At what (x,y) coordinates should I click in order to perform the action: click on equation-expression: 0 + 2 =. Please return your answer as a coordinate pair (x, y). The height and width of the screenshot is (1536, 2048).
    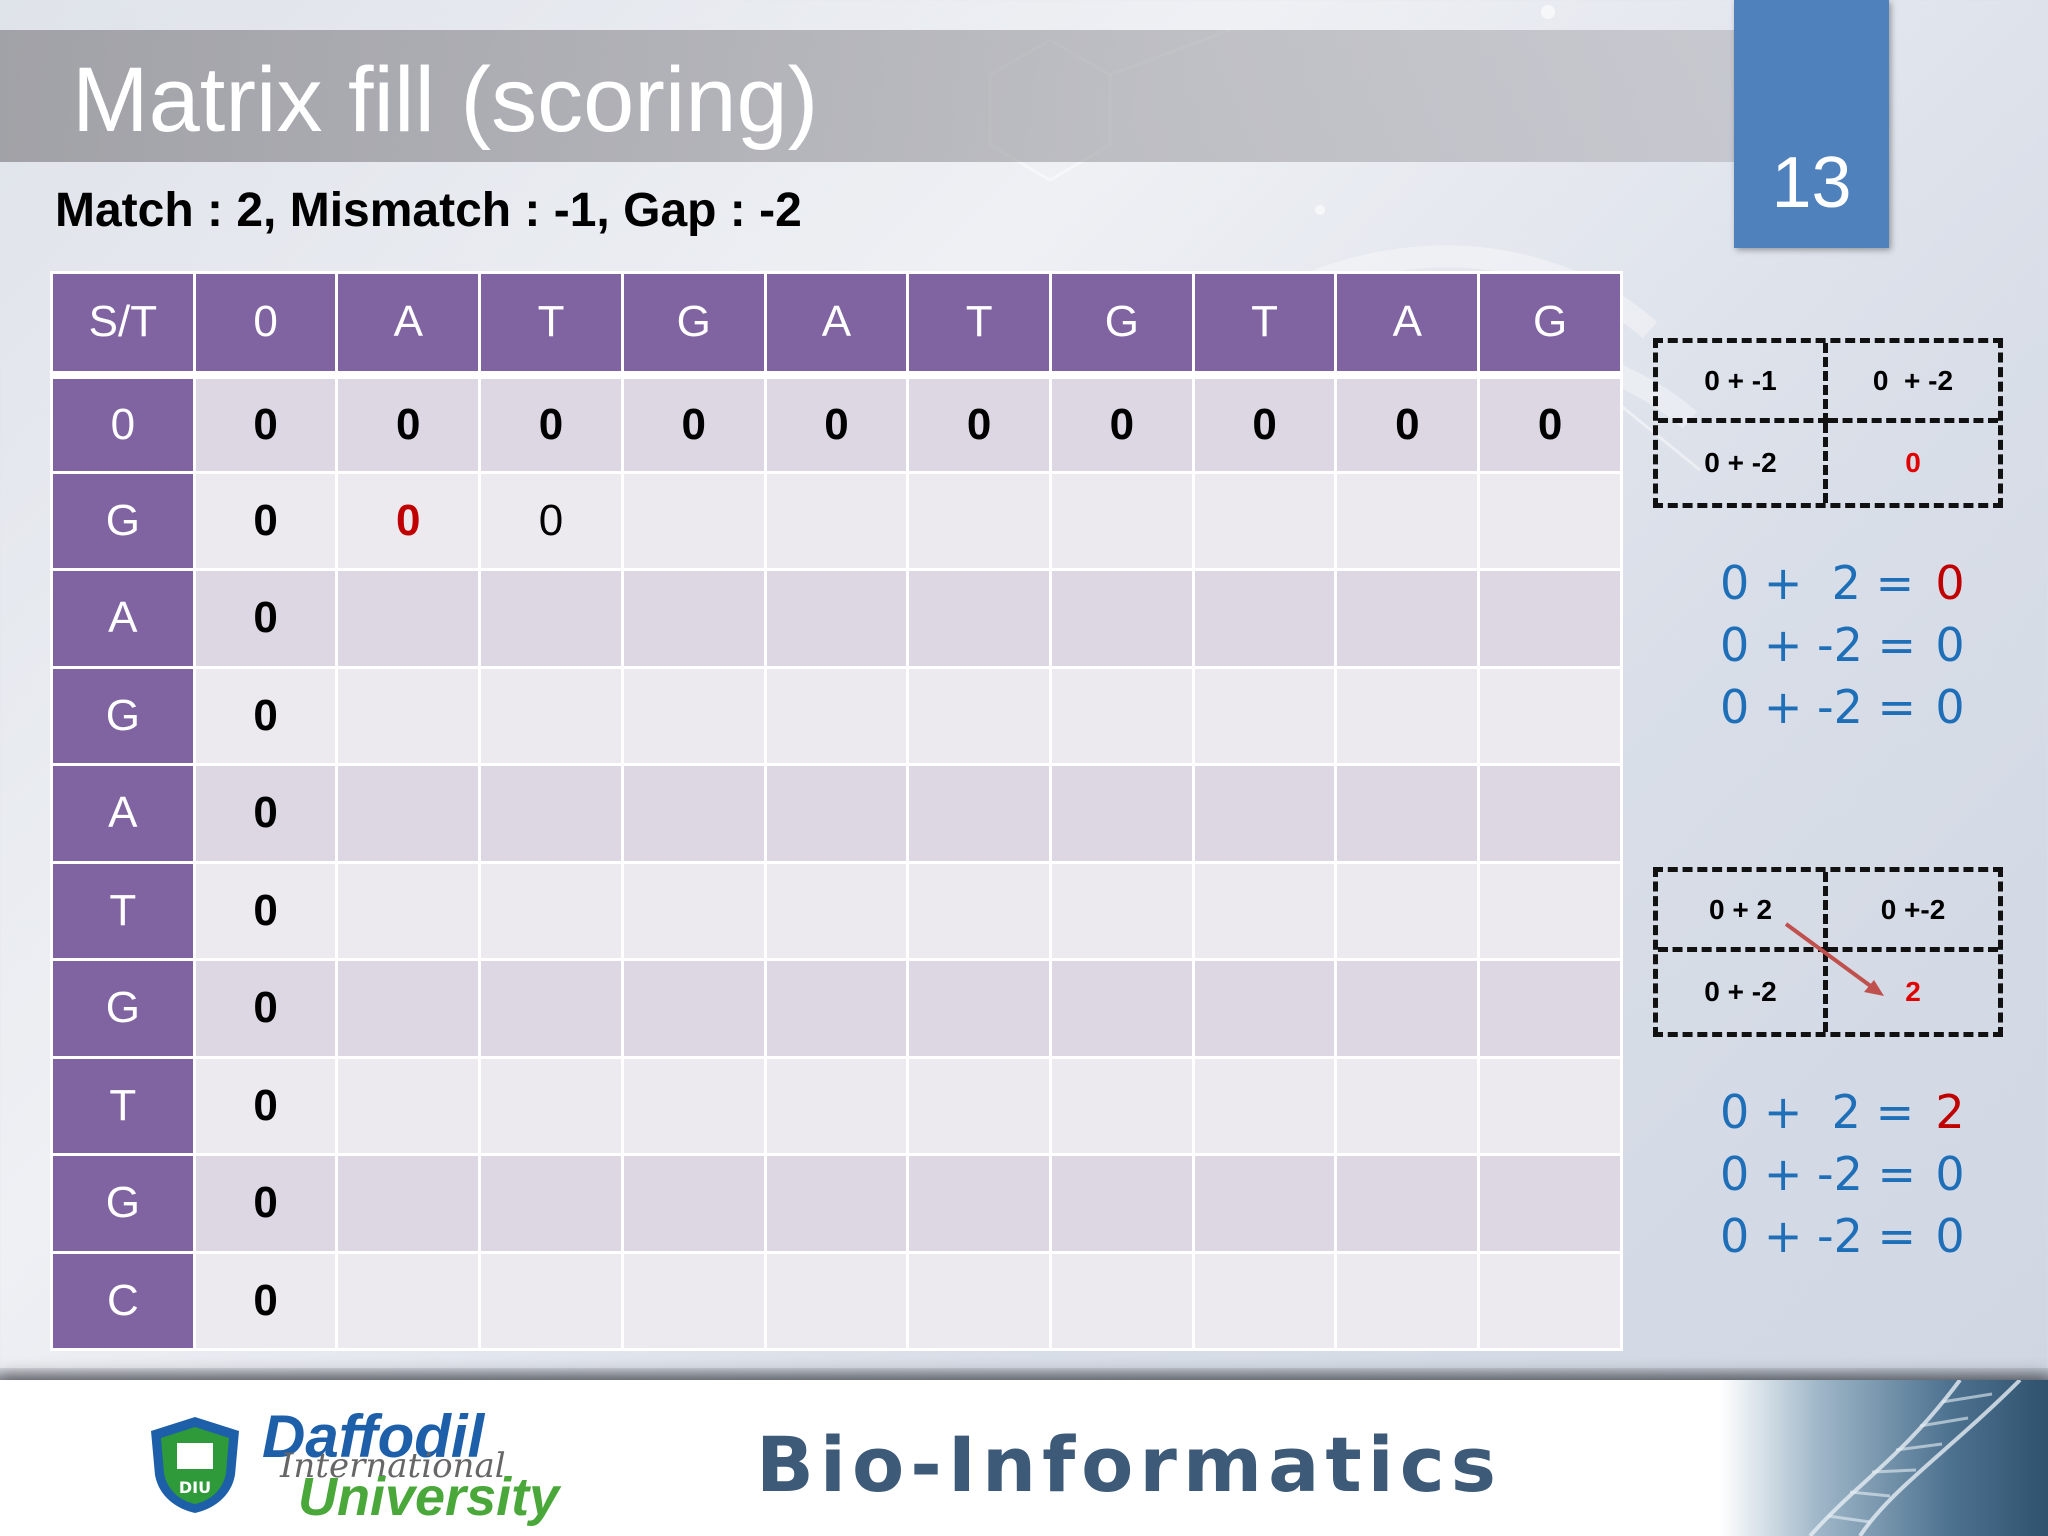
    Looking at the image, I should click on (1817, 1112).